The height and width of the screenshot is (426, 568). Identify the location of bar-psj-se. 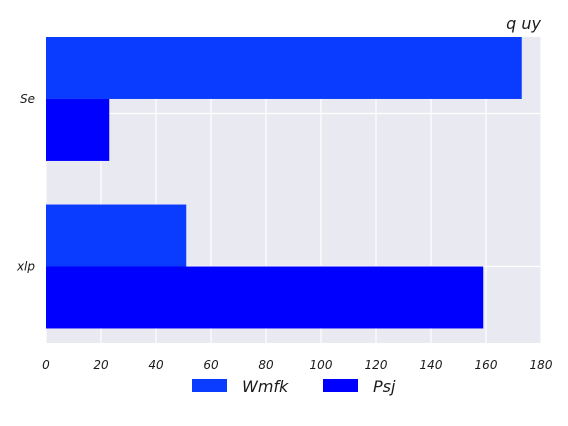
(78, 129).